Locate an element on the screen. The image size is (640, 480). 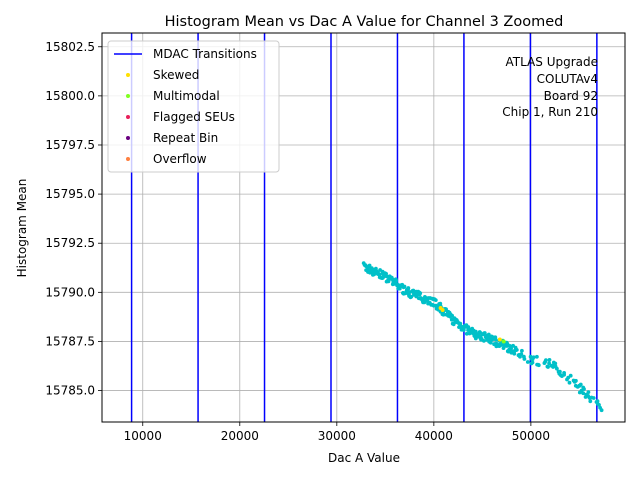
y-tick-label: 15785.0 is located at coordinates (70, 391).